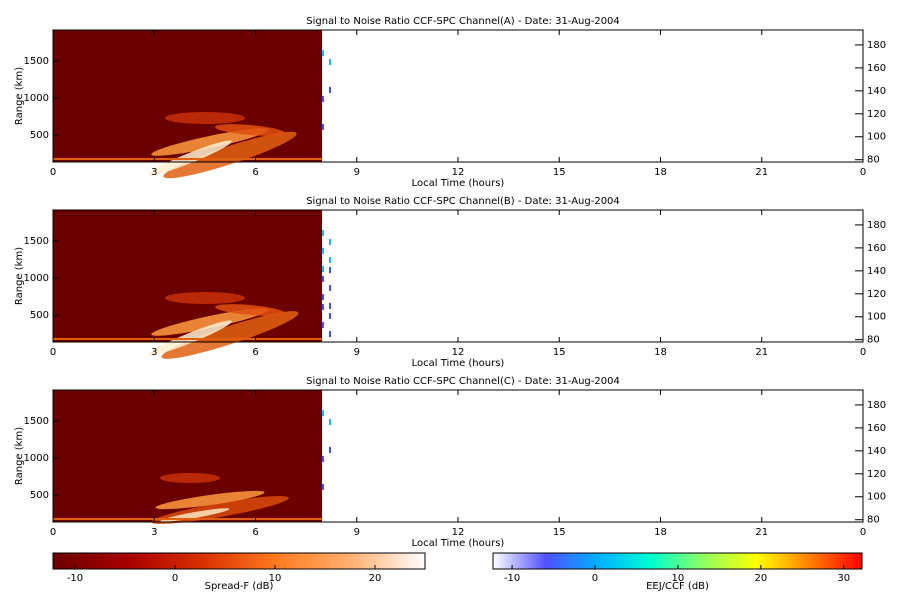 The height and width of the screenshot is (604, 900). I want to click on colorbar-label: EEJ/CCF (dB), so click(677, 586).